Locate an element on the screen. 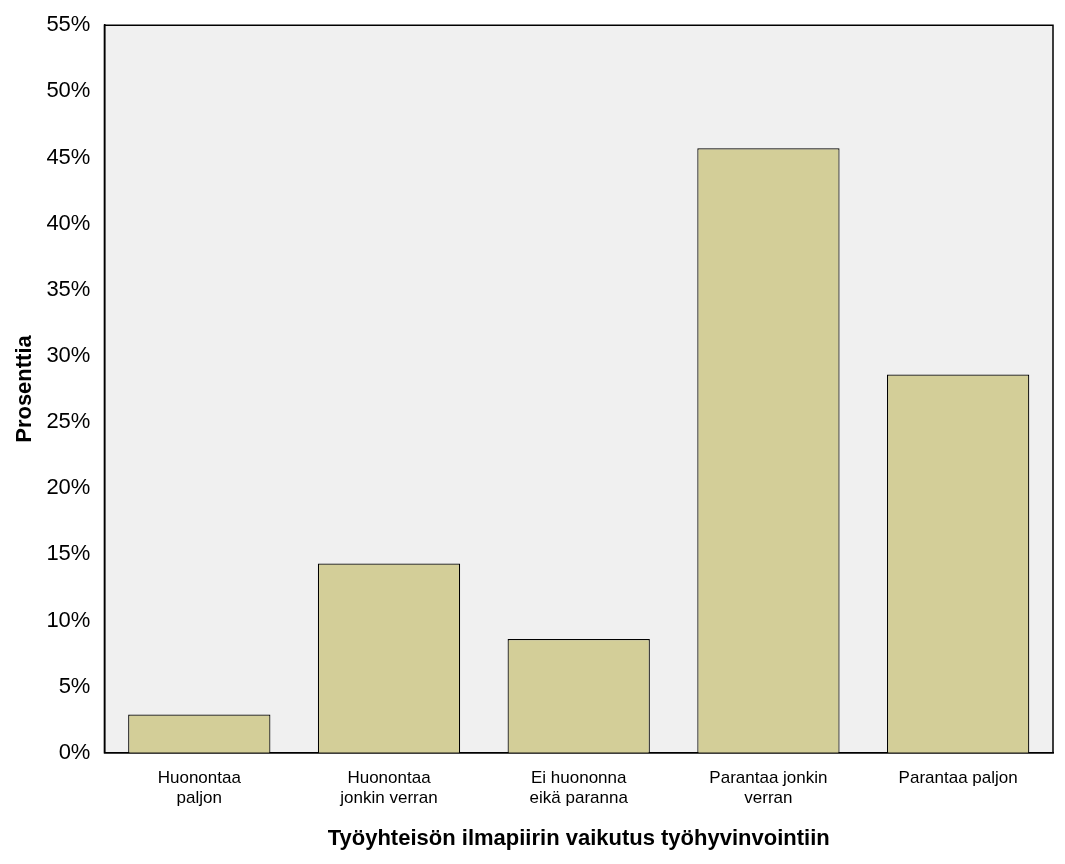  y-tick-label: 50% is located at coordinates (68, 90).